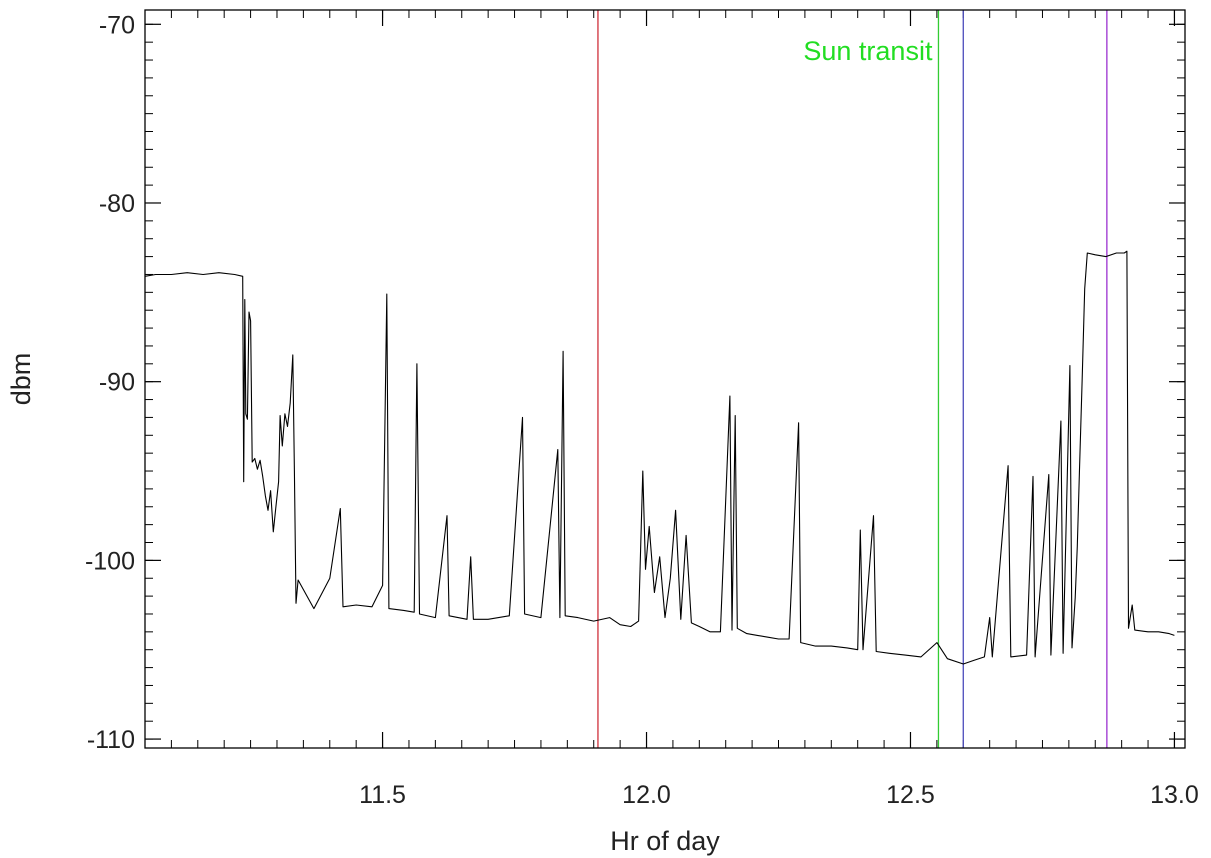 This screenshot has width=1211, height=858. What do you see at coordinates (117, 383) in the screenshot?
I see `y-tick-label: -90` at bounding box center [117, 383].